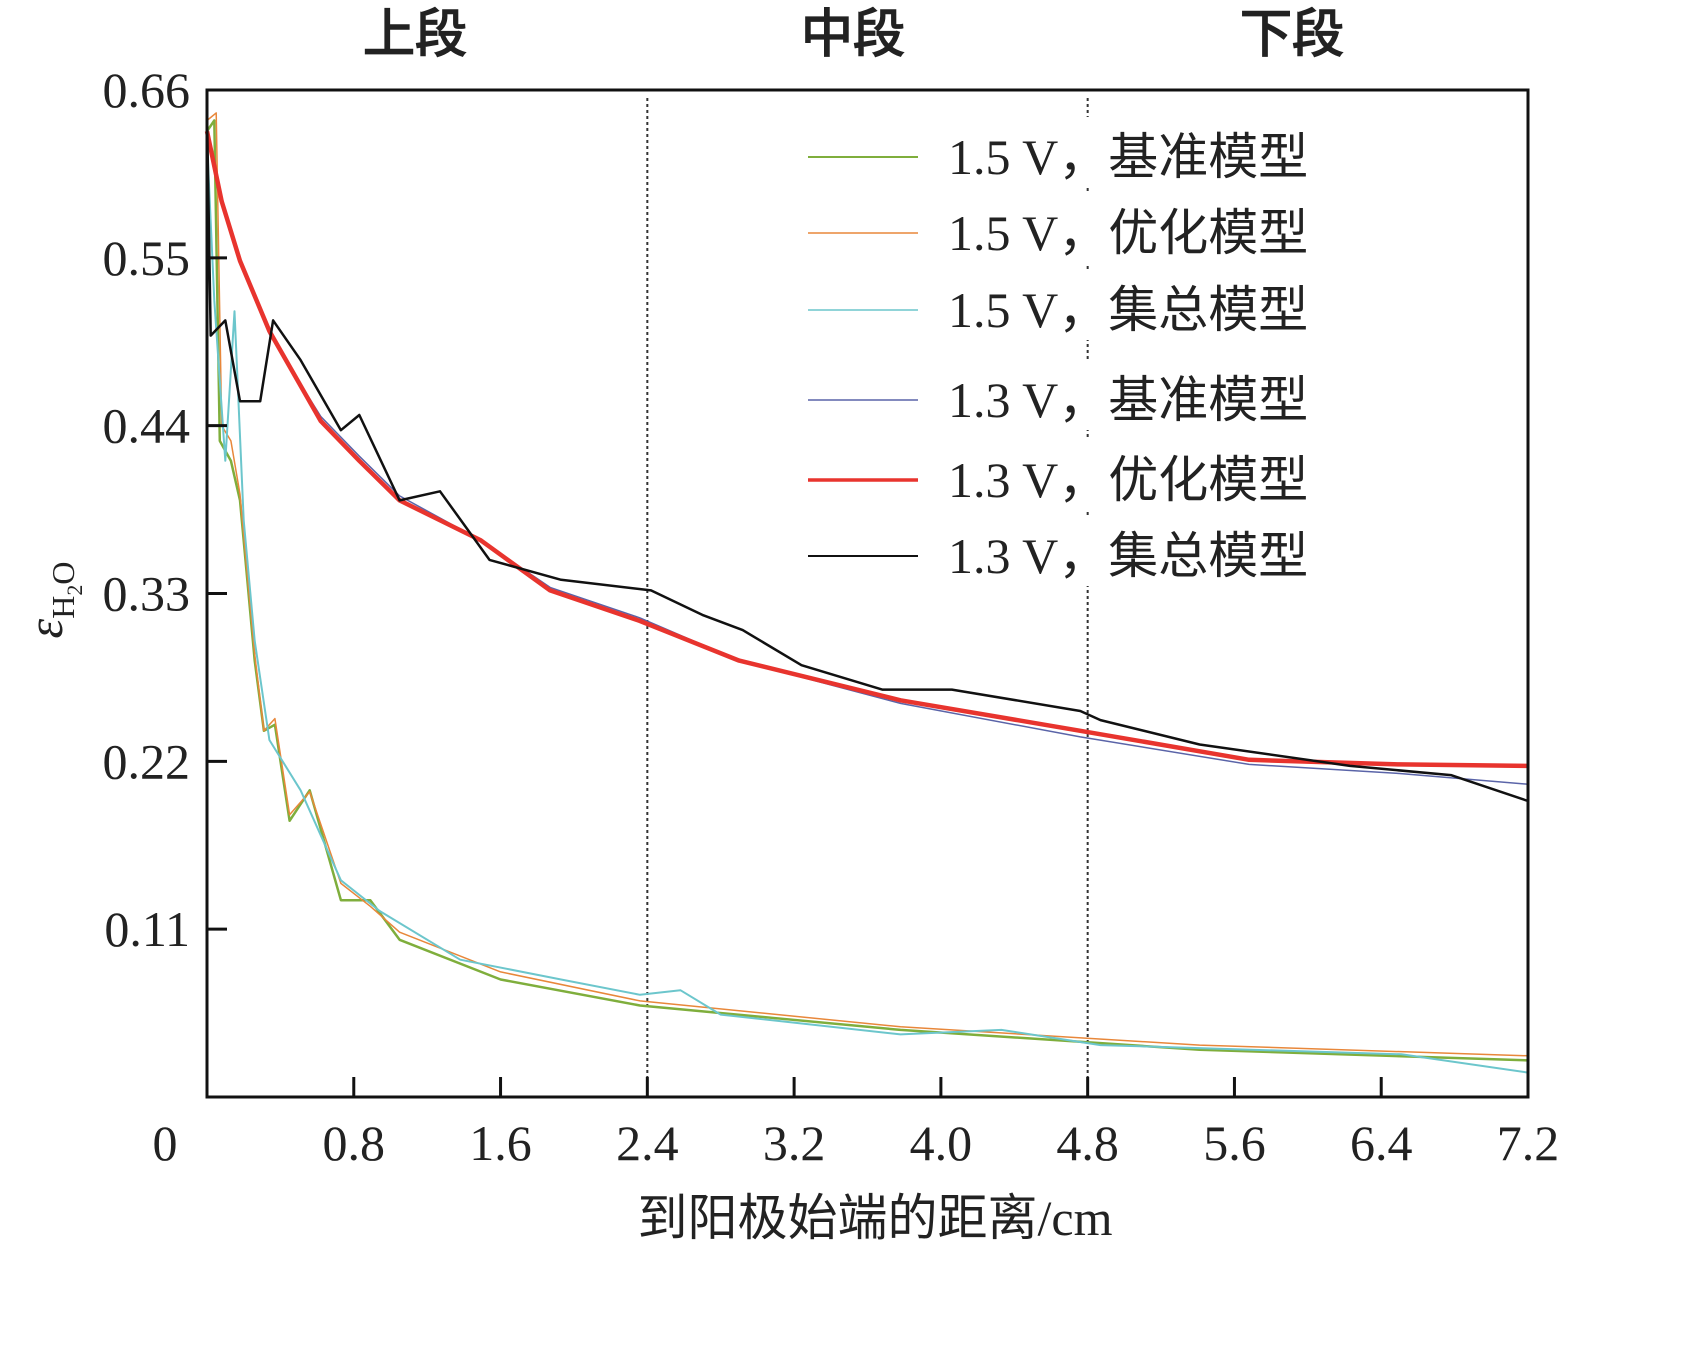 The image size is (1683, 1348). Describe the element at coordinates (856, 1124) in the screenshot. I see `x-axis: 0 0.8 1.6 2.4 3.2 4.0 4.8 5.6 6.4 7.2` at that location.